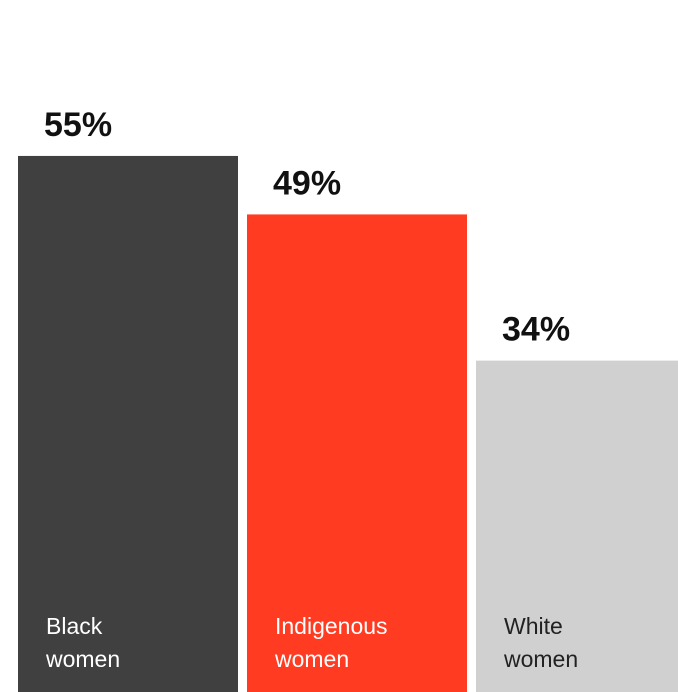 The width and height of the screenshot is (678, 692). I want to click on value-label-indigenous-women: 49%, so click(307, 183).